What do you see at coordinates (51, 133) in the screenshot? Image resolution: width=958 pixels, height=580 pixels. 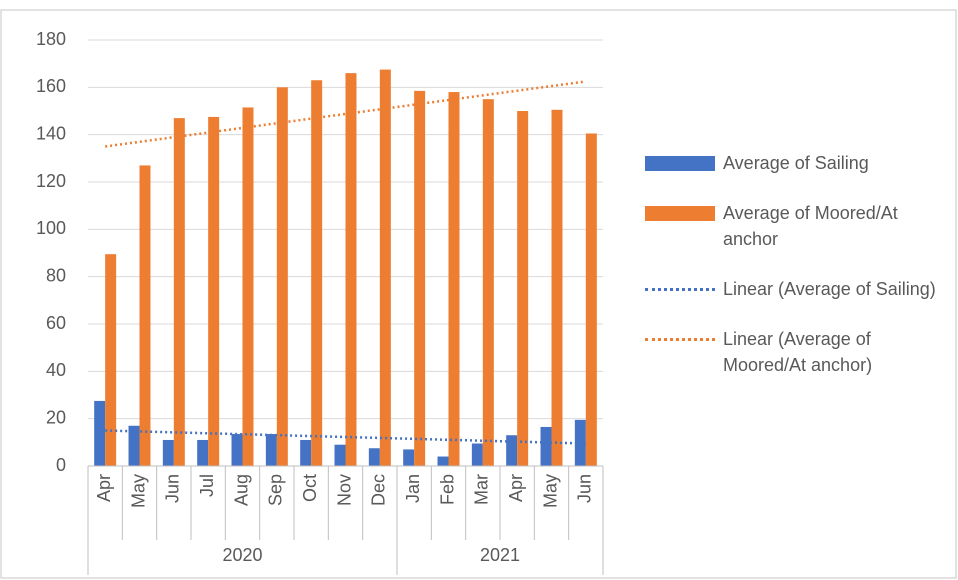 I see `y-tick-label: 140` at bounding box center [51, 133].